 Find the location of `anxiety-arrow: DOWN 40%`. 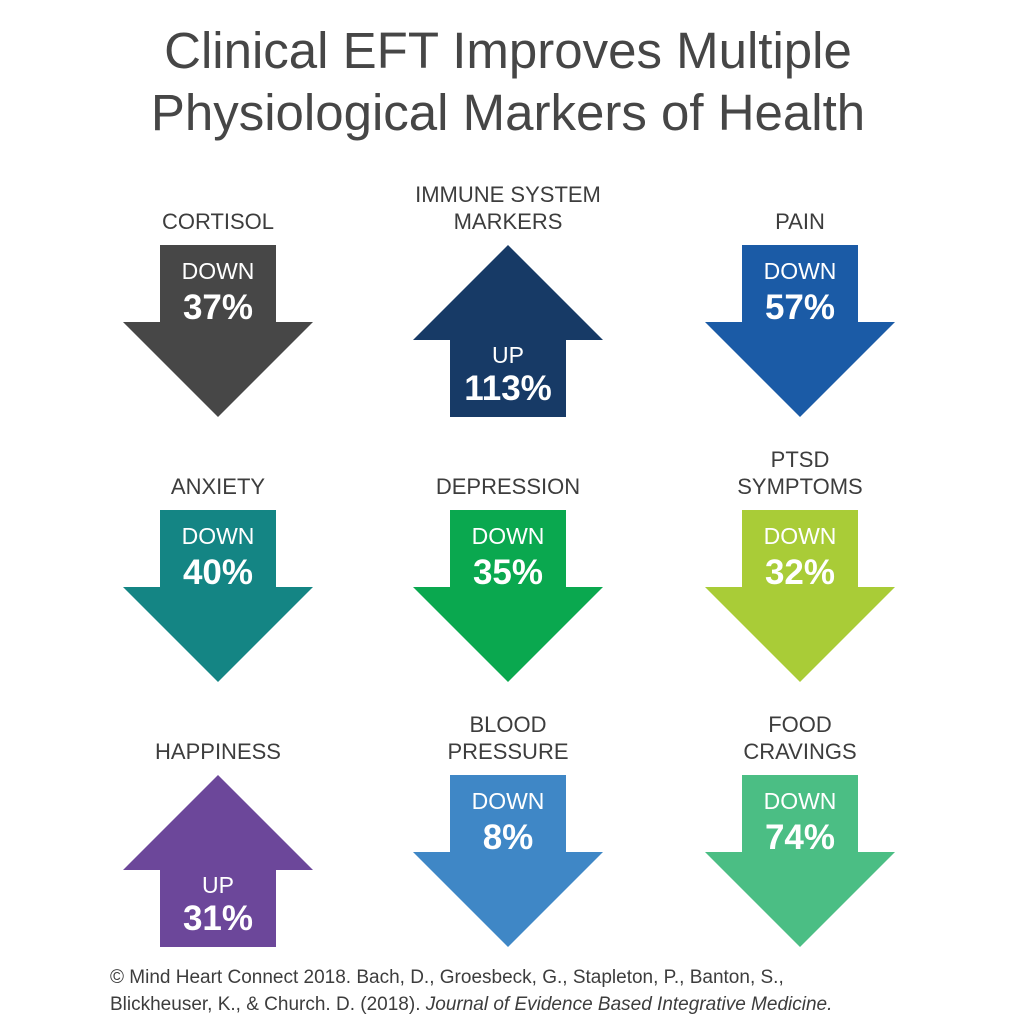

anxiety-arrow: DOWN 40% is located at coordinates (218, 596).